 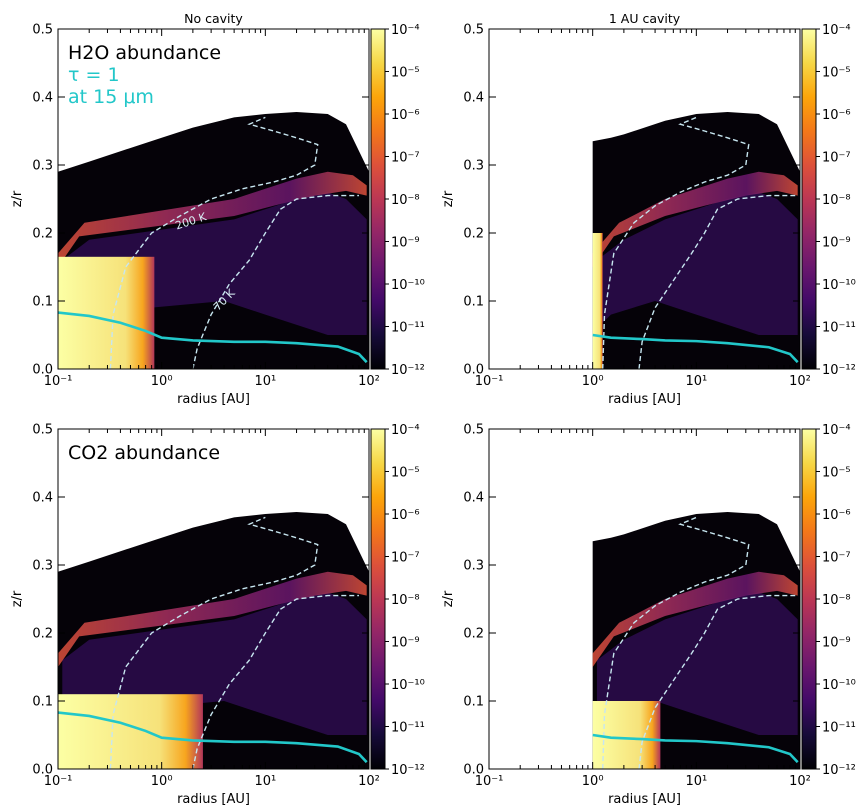 I want to click on panel-title: No cavity, so click(x=213, y=18).